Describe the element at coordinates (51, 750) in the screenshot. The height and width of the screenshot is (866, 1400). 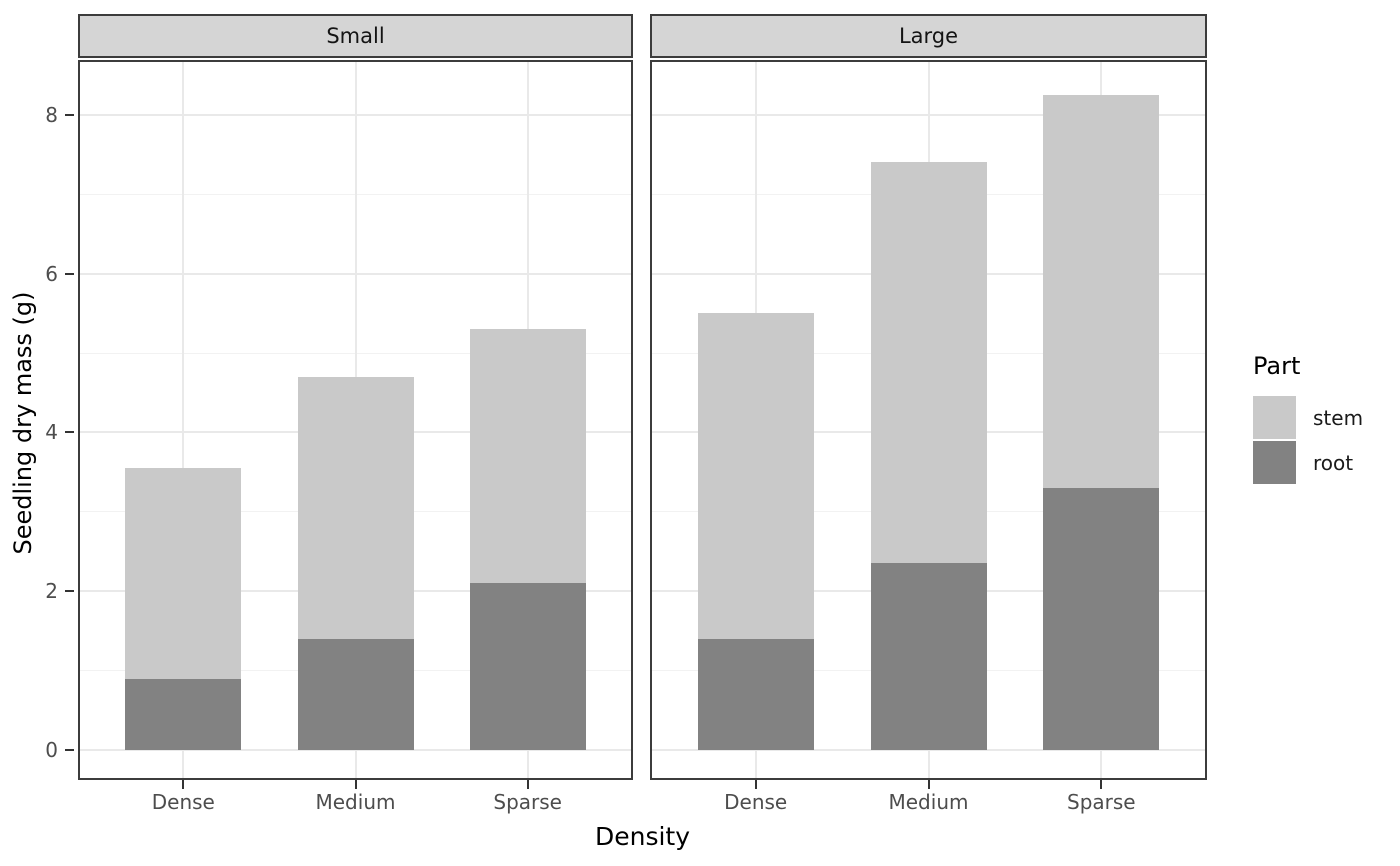
I see `y-tick-label: 0` at that location.